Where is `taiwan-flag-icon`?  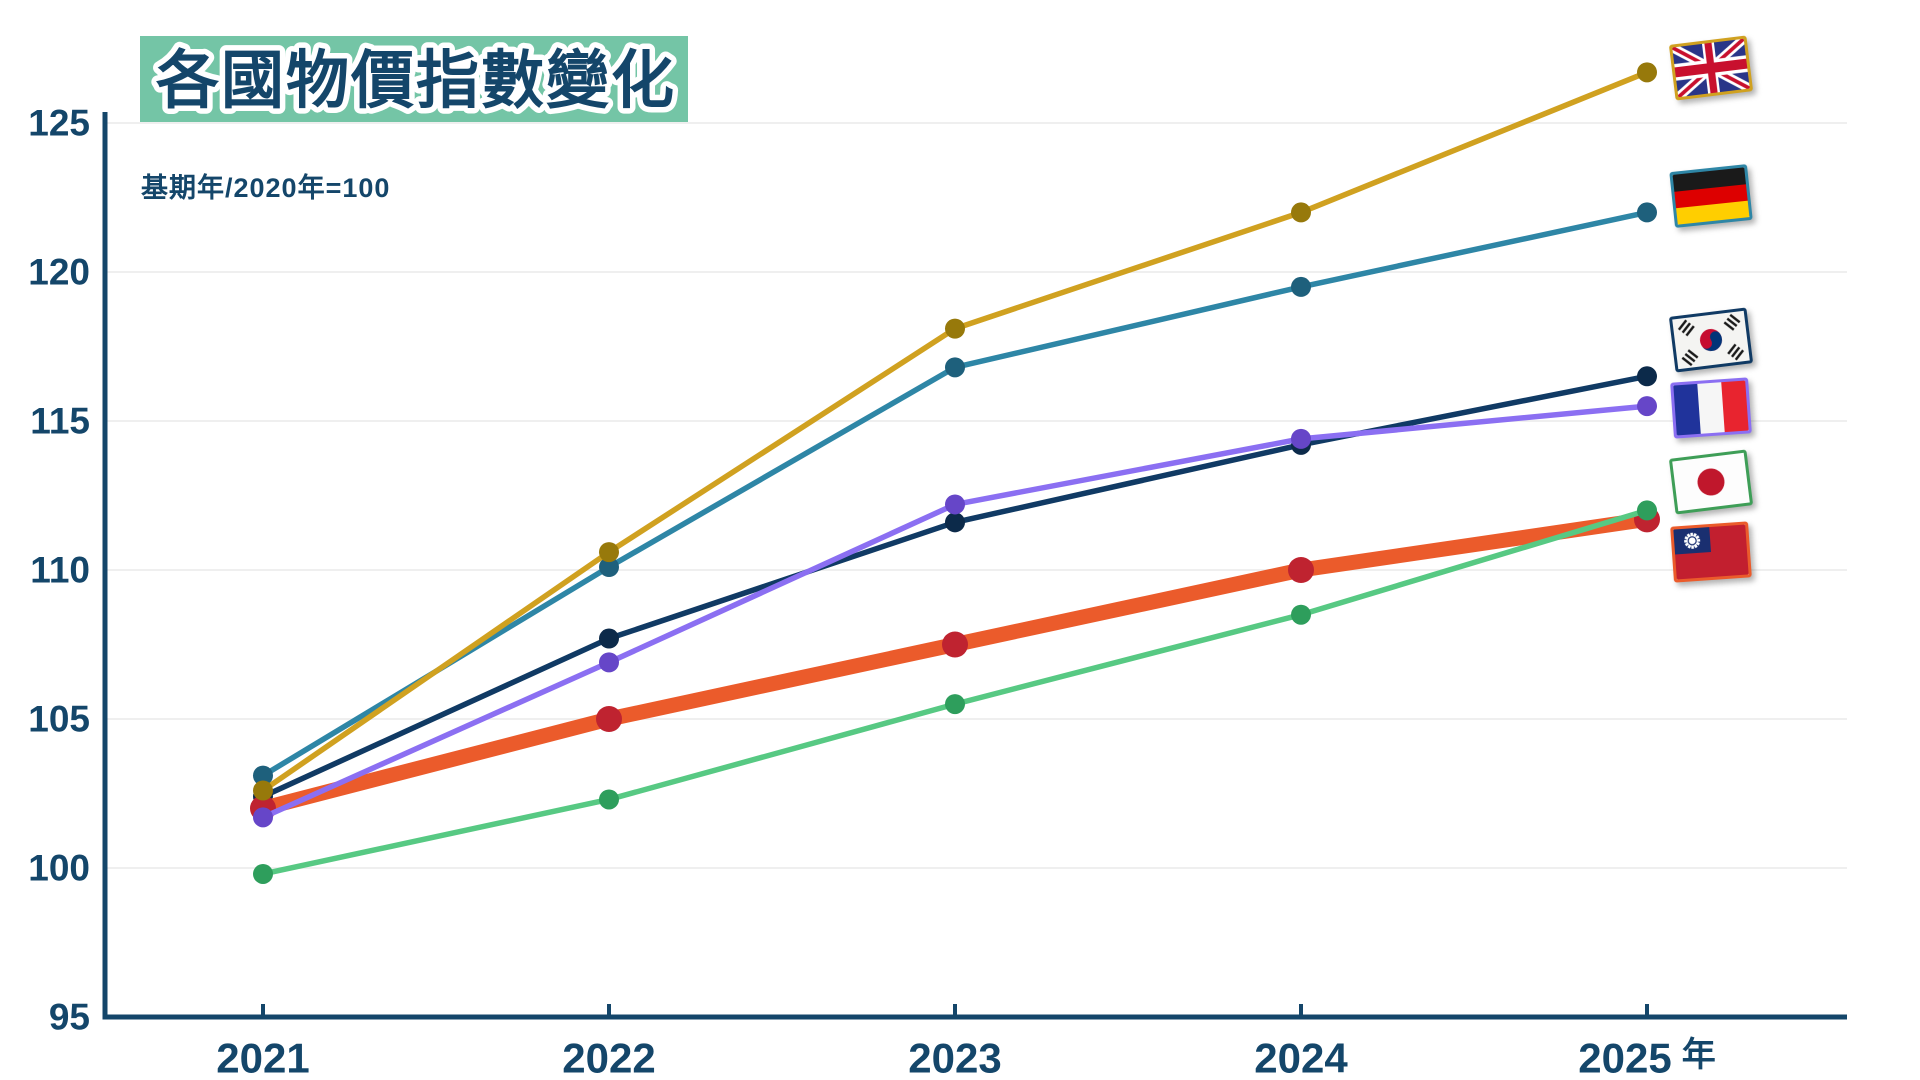
taiwan-flag-icon is located at coordinates (1711, 552).